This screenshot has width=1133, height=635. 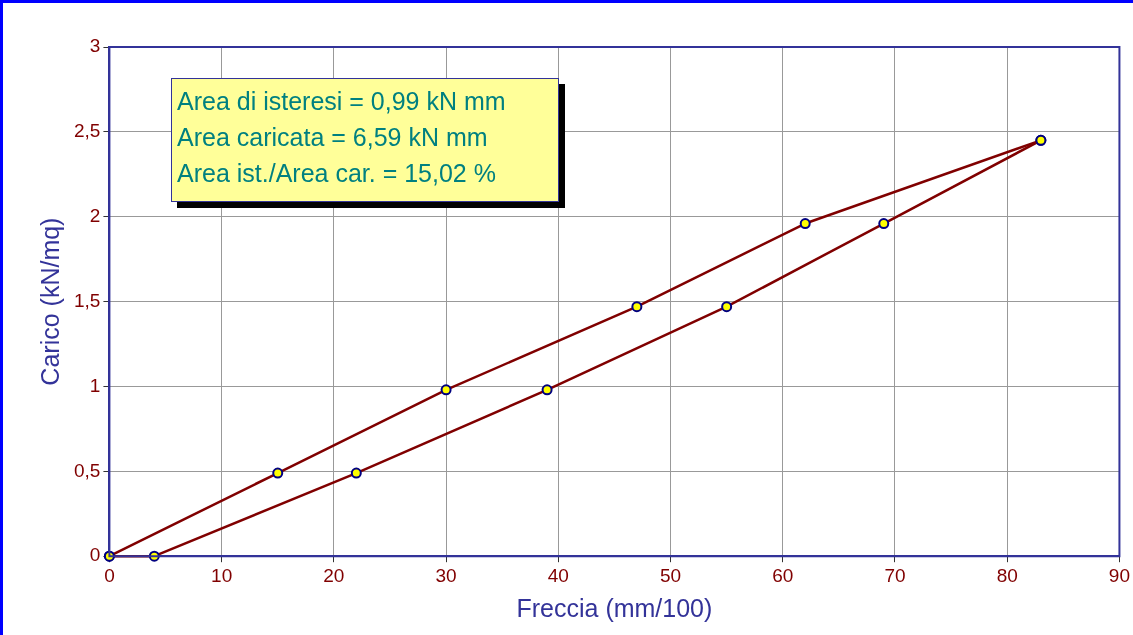 I want to click on x-tick-label: 60, so click(x=783, y=575).